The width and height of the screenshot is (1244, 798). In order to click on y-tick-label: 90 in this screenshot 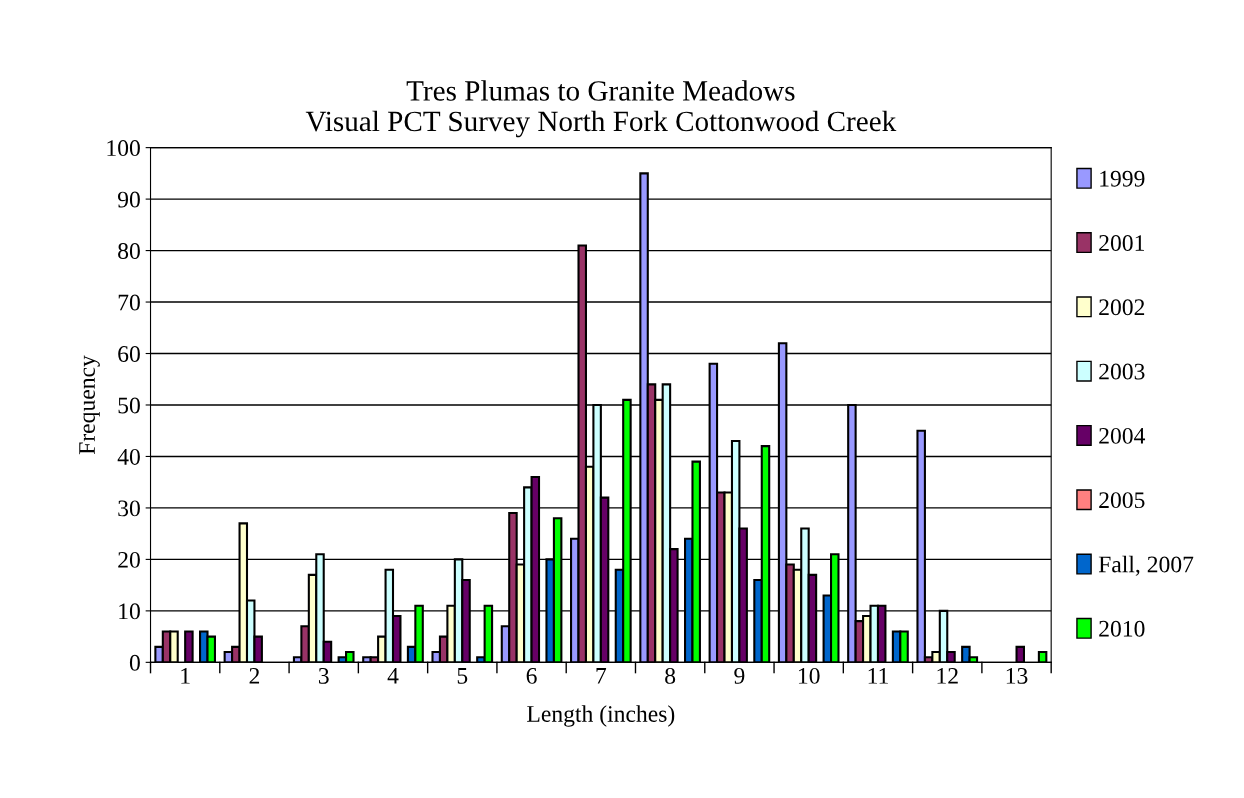, I will do `click(128, 199)`.